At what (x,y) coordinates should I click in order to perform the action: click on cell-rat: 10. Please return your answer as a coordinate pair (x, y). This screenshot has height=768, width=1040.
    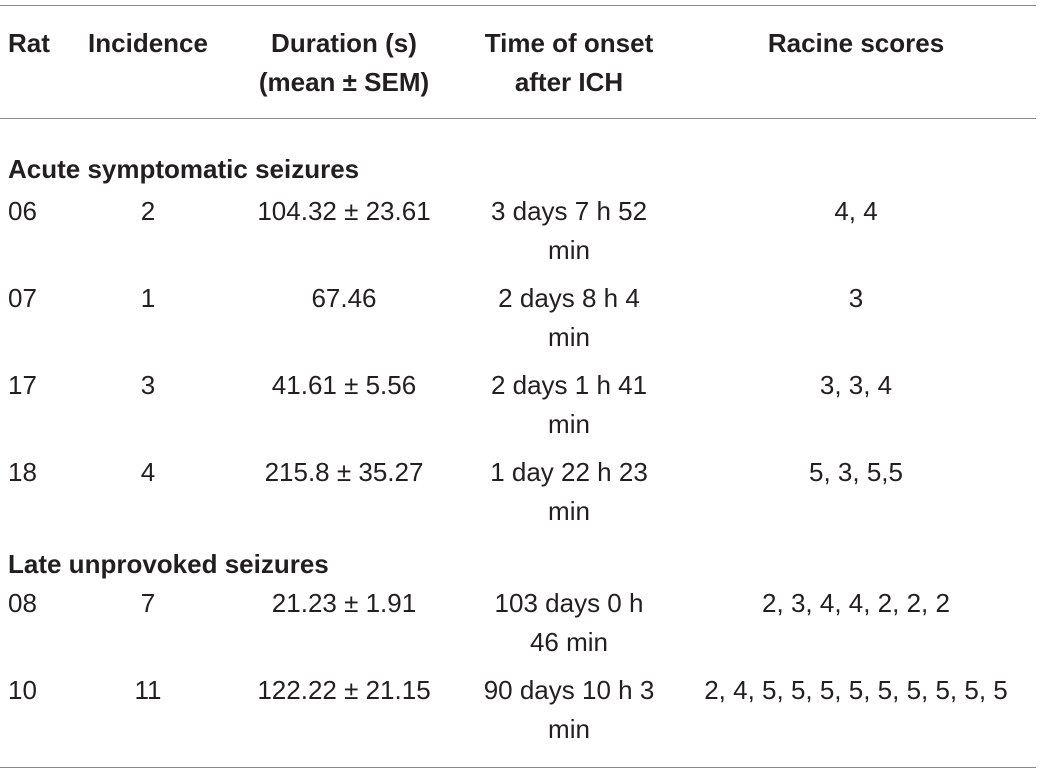
    Looking at the image, I should click on (22, 690).